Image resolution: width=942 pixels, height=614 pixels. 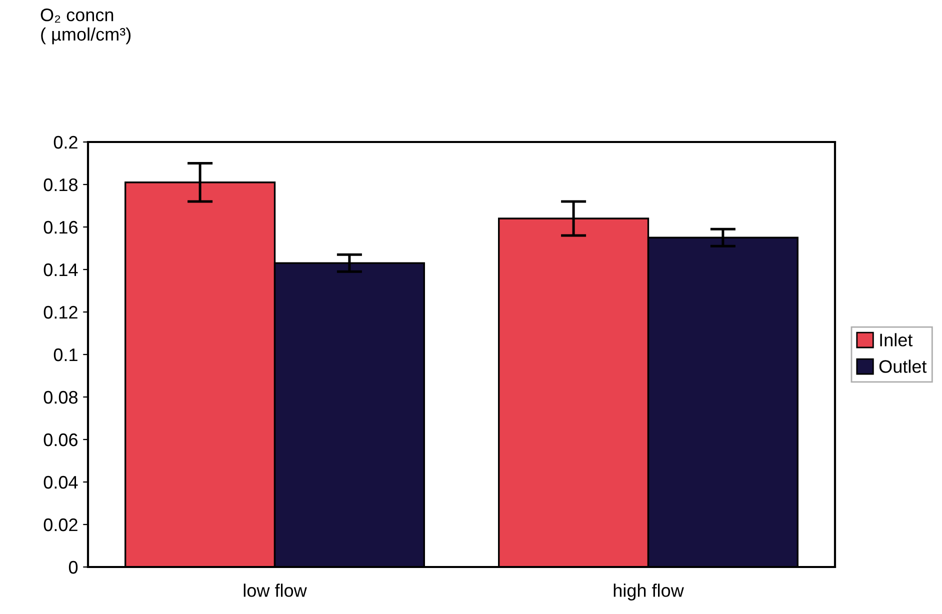 I want to click on y-tick-label: 0.16, so click(x=61, y=227).